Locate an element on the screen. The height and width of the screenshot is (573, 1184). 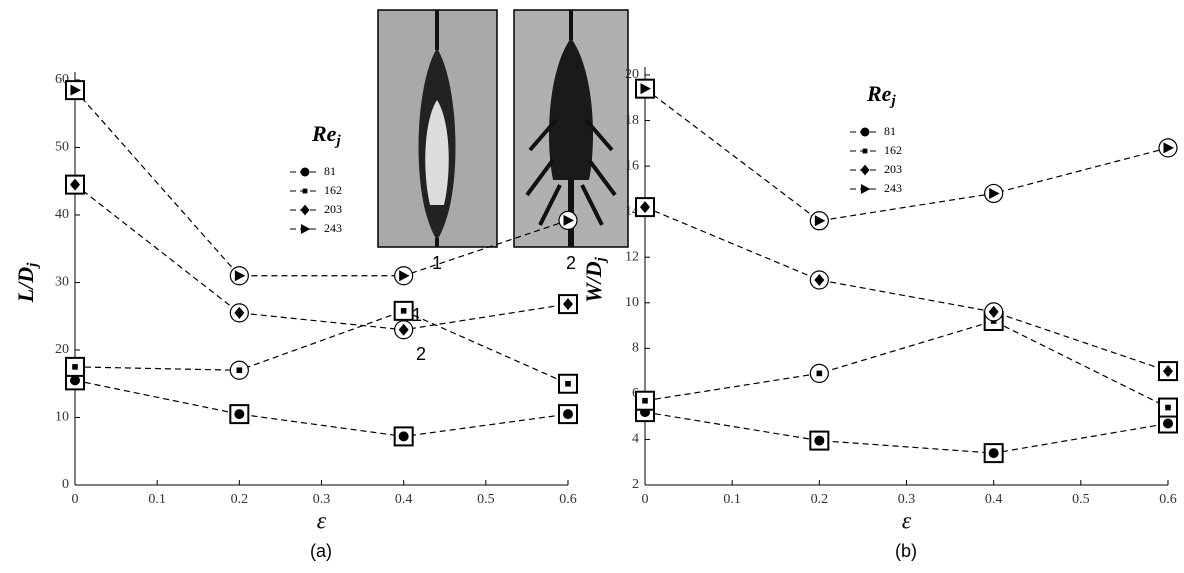
y-tick-label: 18 is located at coordinates (632, 120).